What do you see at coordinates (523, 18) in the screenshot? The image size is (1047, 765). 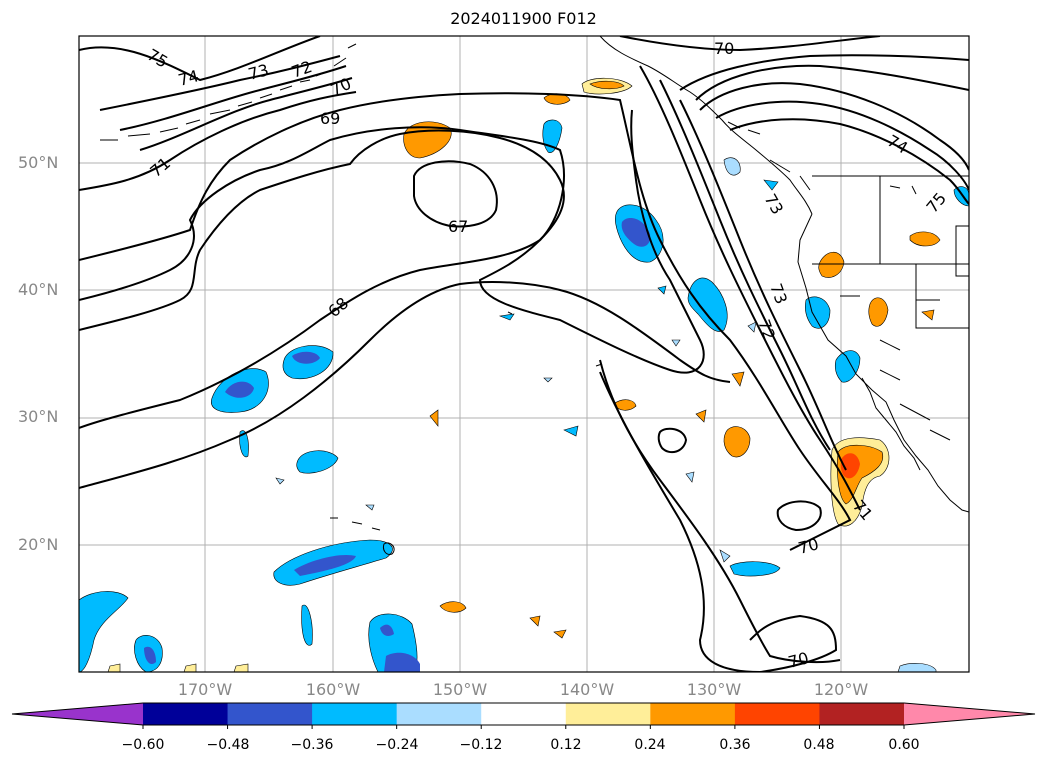 I see `map-title: 2024011900 F012` at bounding box center [523, 18].